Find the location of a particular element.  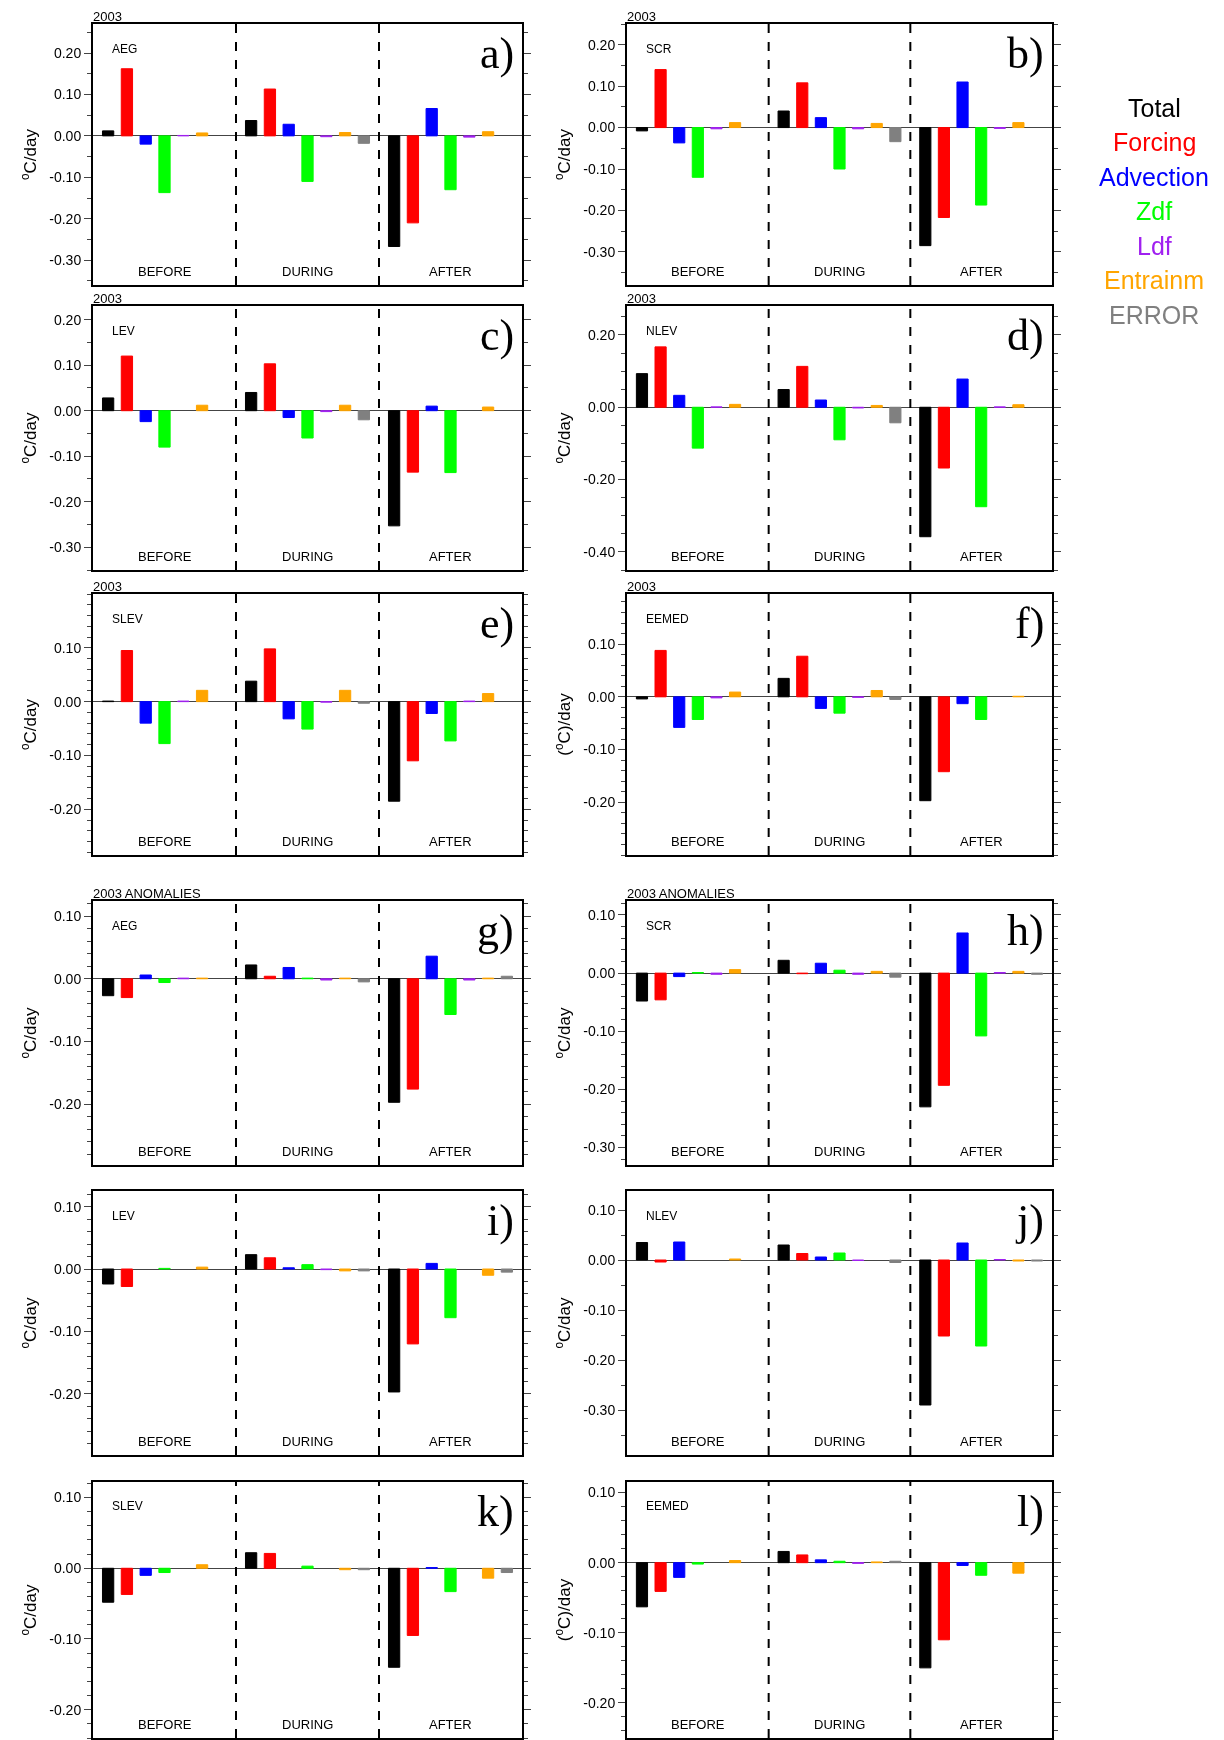

annotation: f) is located at coordinates (1030, 623).